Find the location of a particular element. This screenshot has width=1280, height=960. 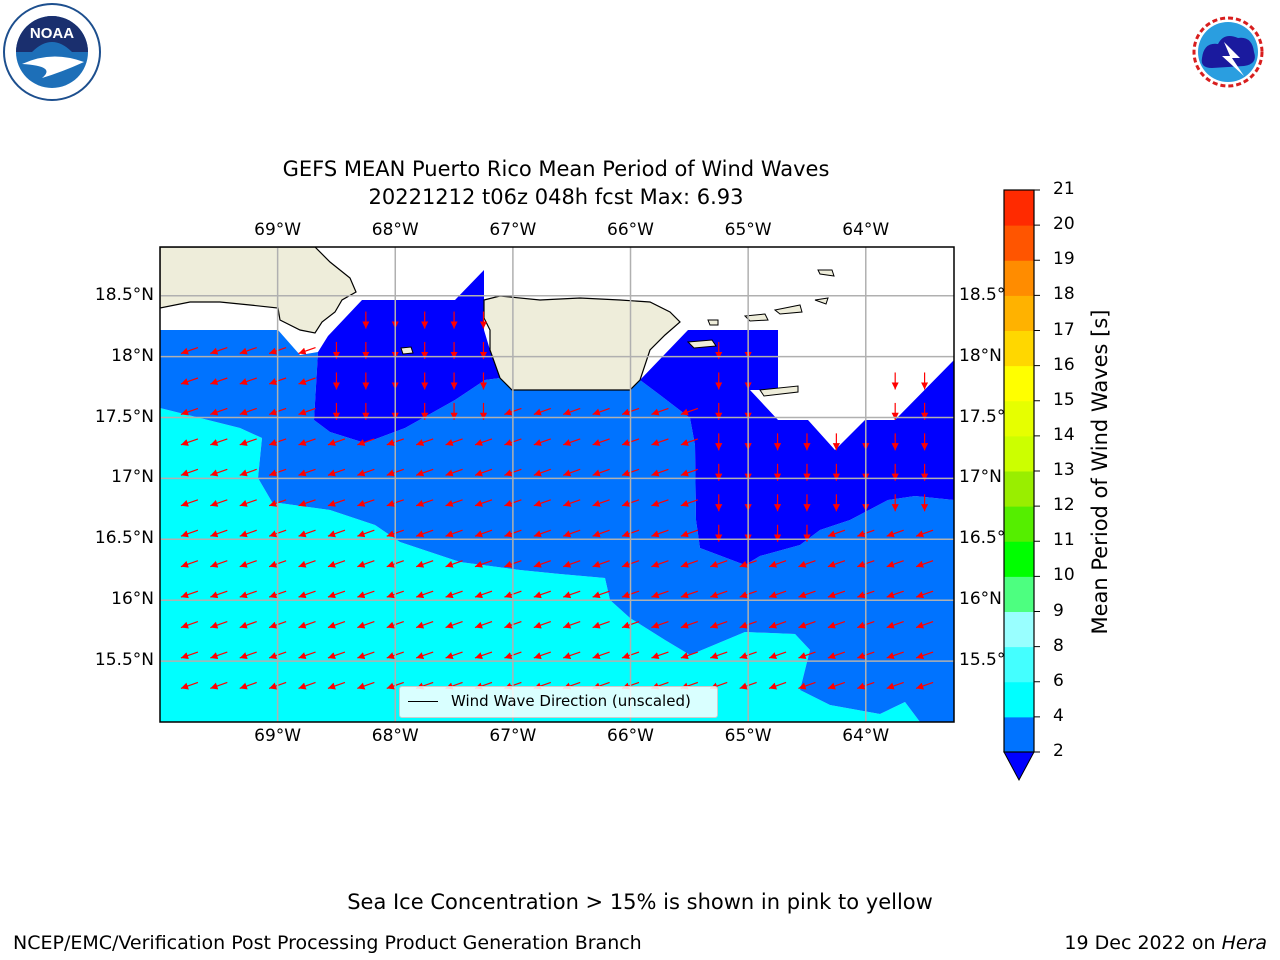

lat-label-left: 16°N is located at coordinates (132, 599).